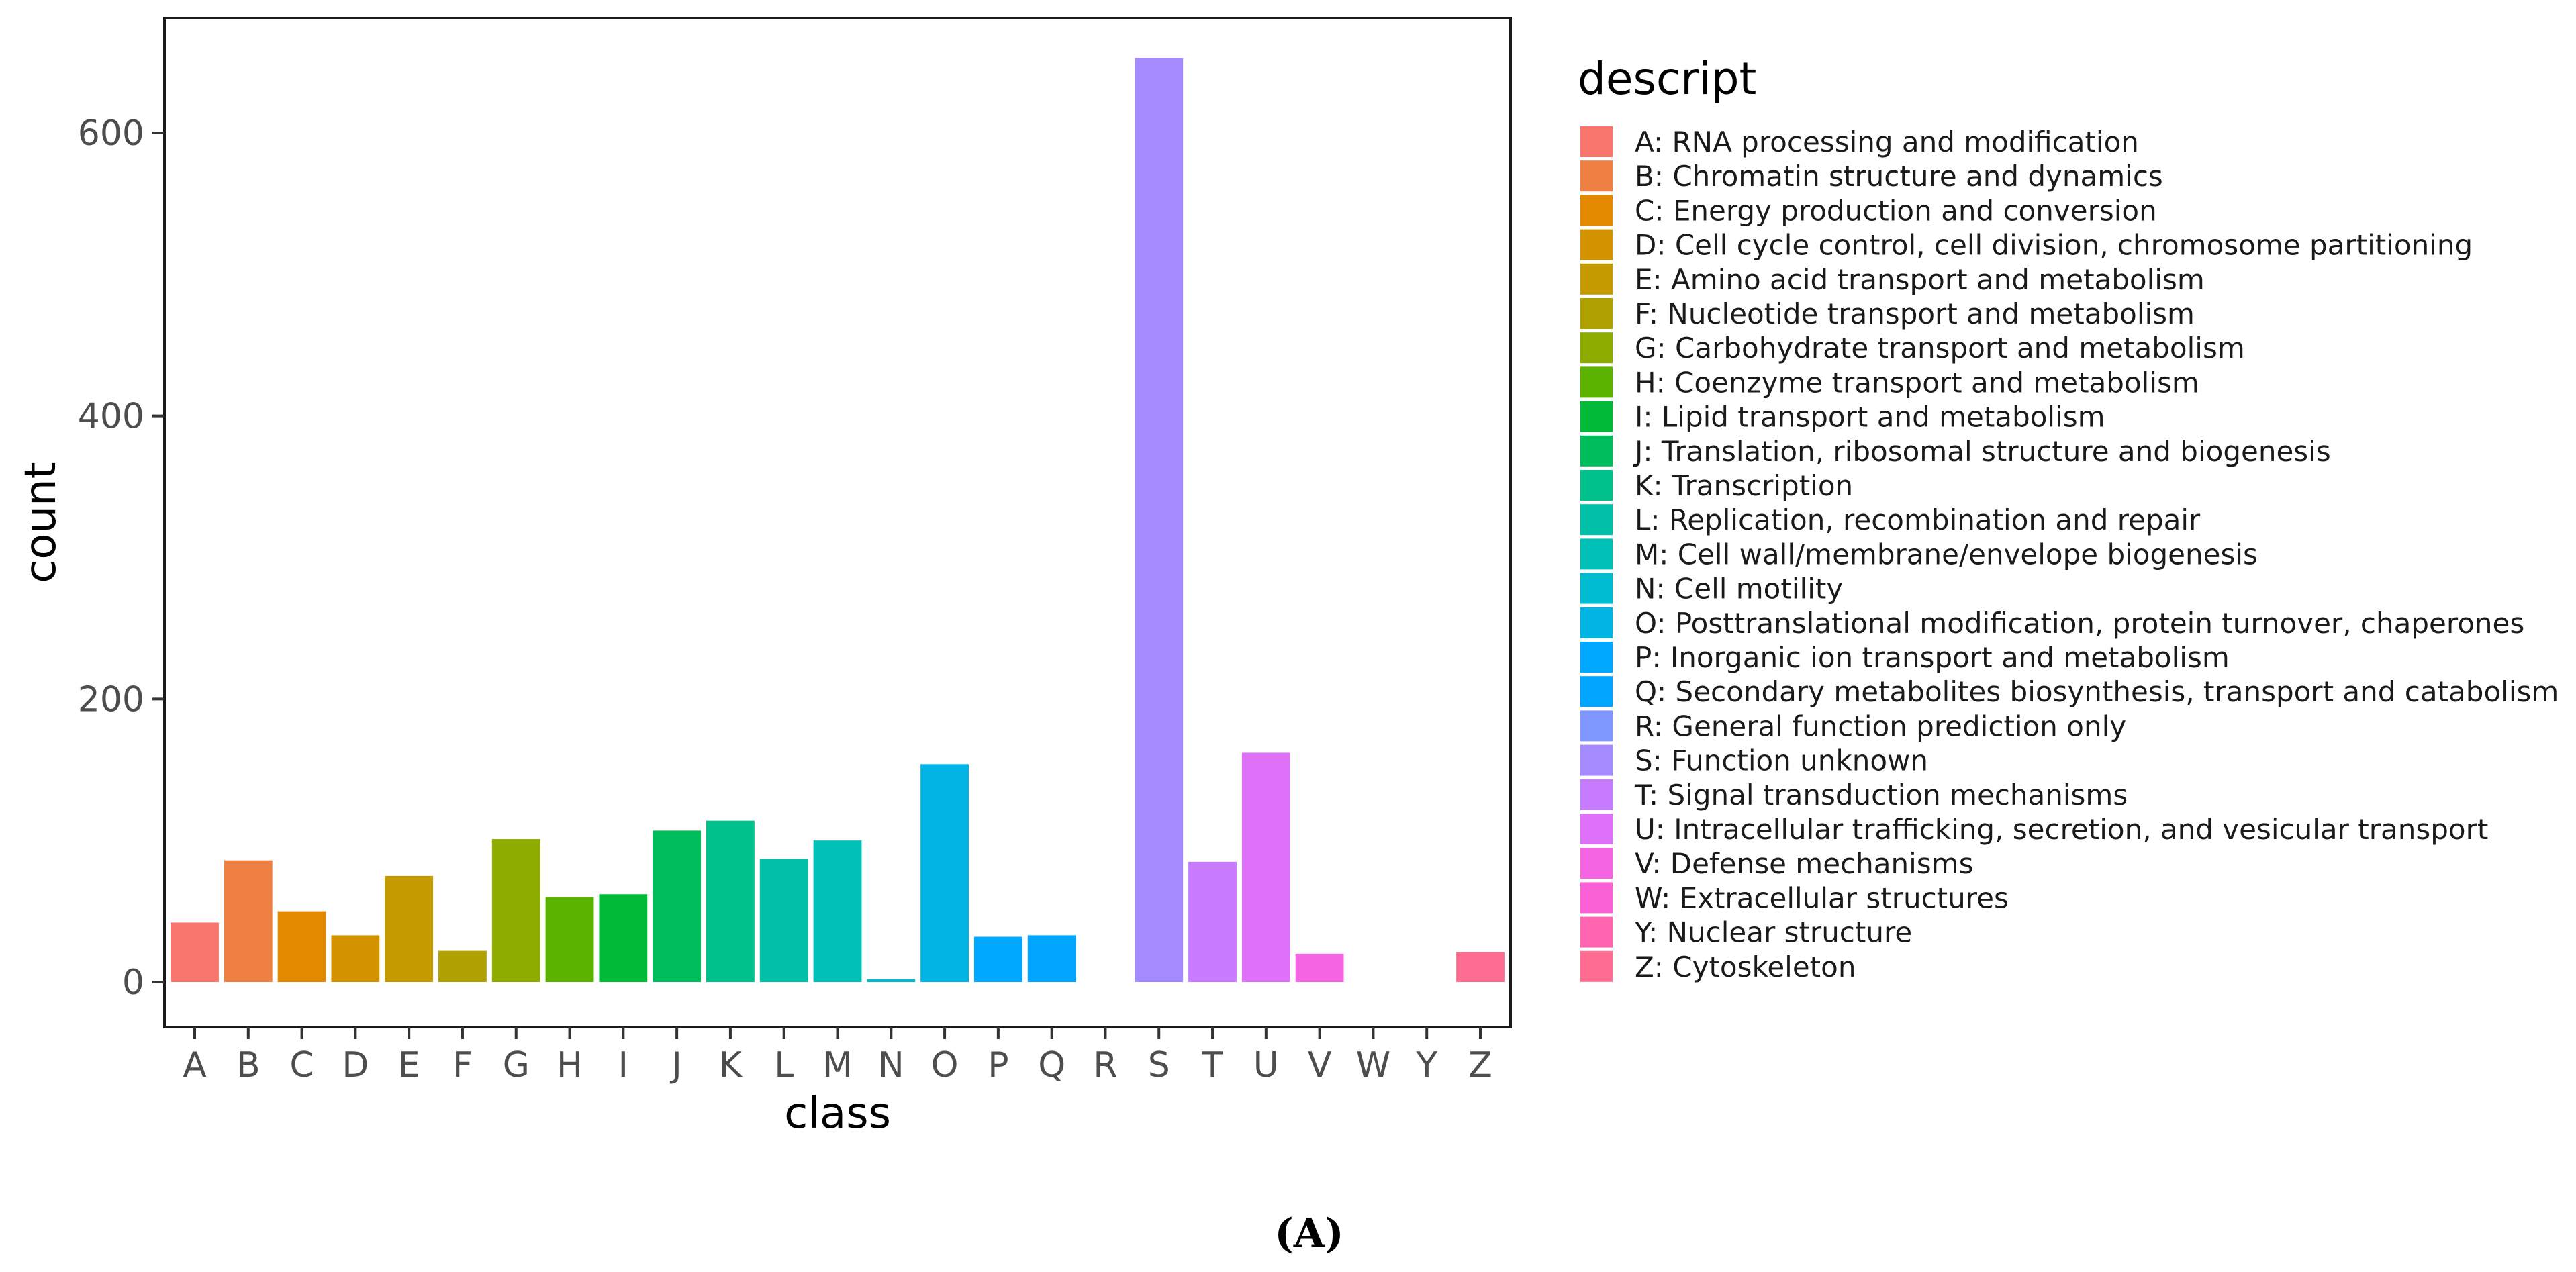  What do you see at coordinates (1373, 1065) in the screenshot?
I see `x-tick-label-W: W` at bounding box center [1373, 1065].